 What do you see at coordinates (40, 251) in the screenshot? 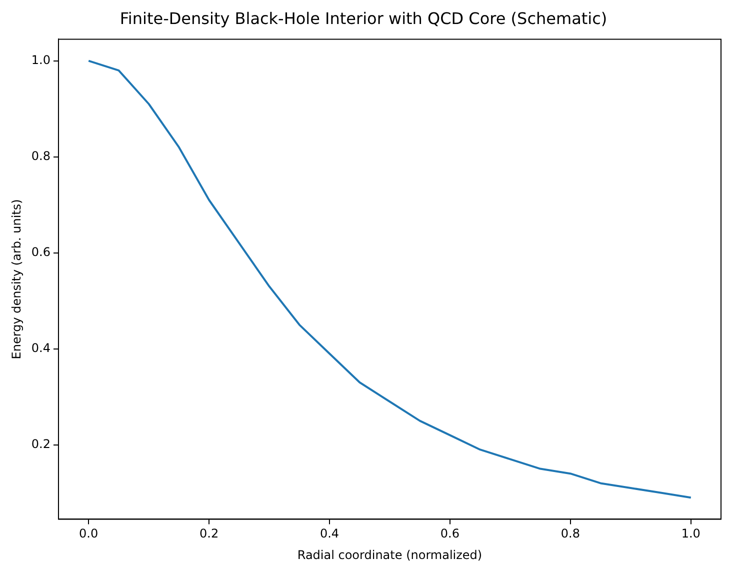
I see `y-tick-label: 0.6` at bounding box center [40, 251].